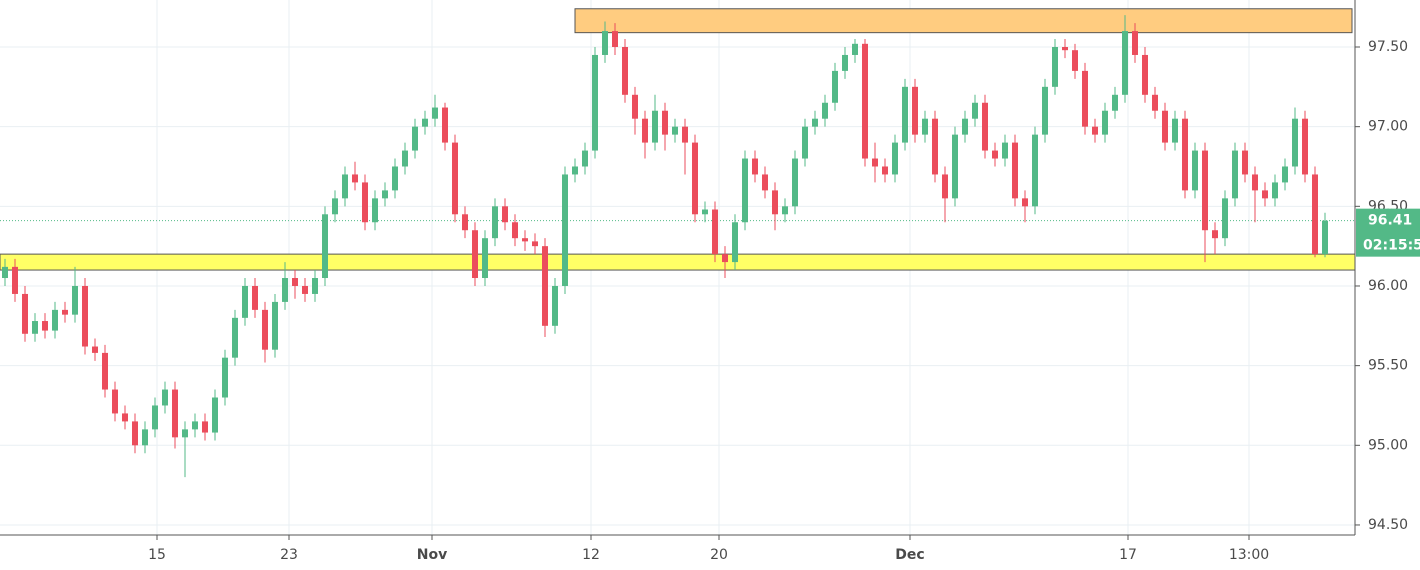 This screenshot has width=1420, height=570. Describe the element at coordinates (1388, 525) in the screenshot. I see `y-tick-label: 94.50` at that location.